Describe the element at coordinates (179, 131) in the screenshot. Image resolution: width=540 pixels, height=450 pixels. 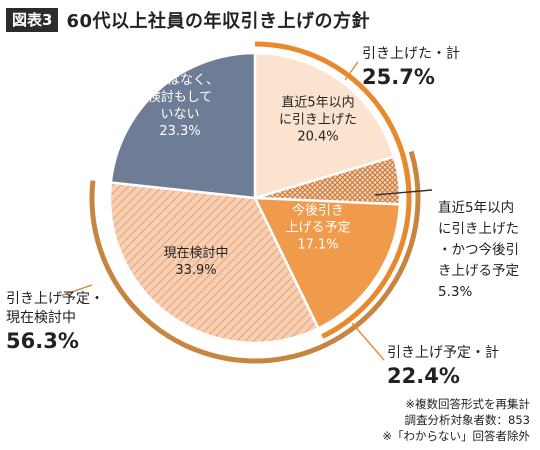
I see `slice-value-label: 23.3%` at that location.